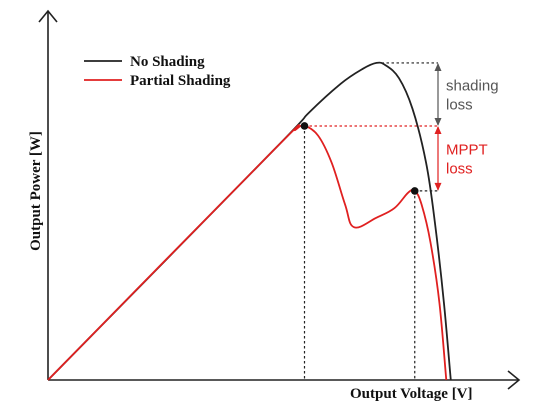  Describe the element at coordinates (48, 16) in the screenshot. I see `y-axis-arrow` at that location.